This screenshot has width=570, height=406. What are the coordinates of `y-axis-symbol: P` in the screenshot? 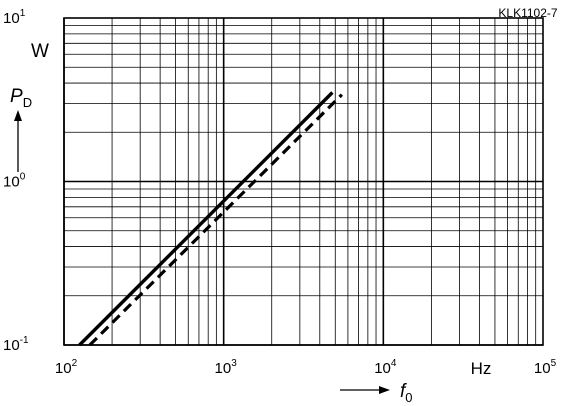 It's located at (16, 96).